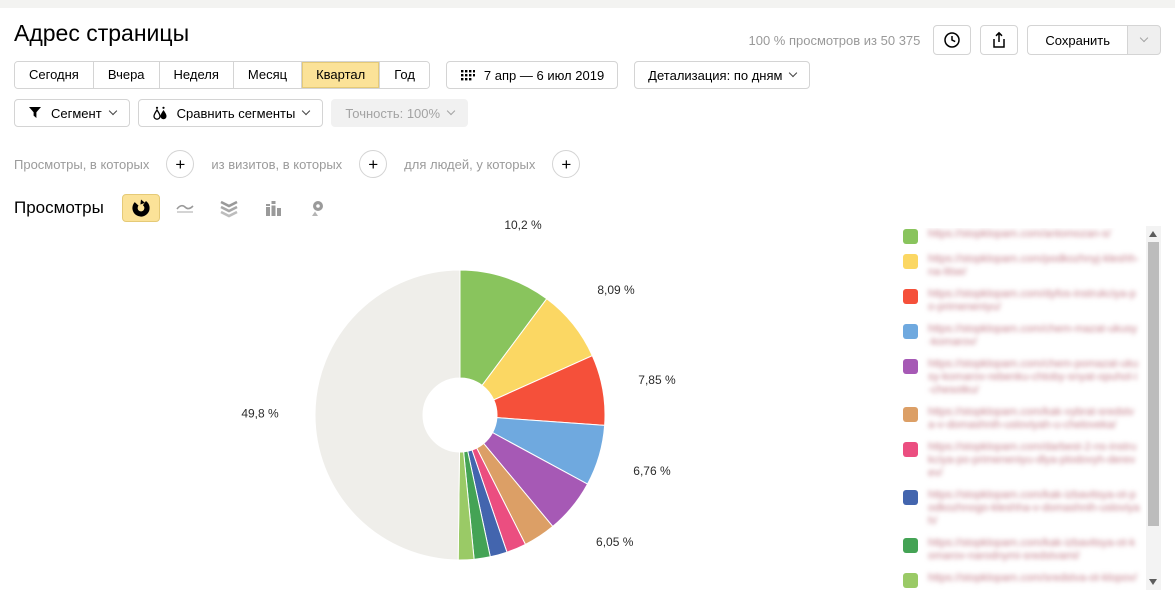  What do you see at coordinates (277, 164) in the screenshot?
I see `filter-visits-label: из визитов, в которых` at bounding box center [277, 164].